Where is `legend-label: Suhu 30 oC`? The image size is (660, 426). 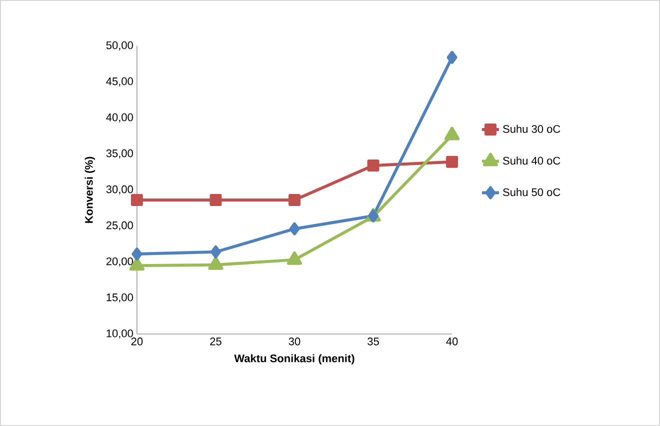
legend-label: Suhu 30 oC is located at coordinates (531, 128).